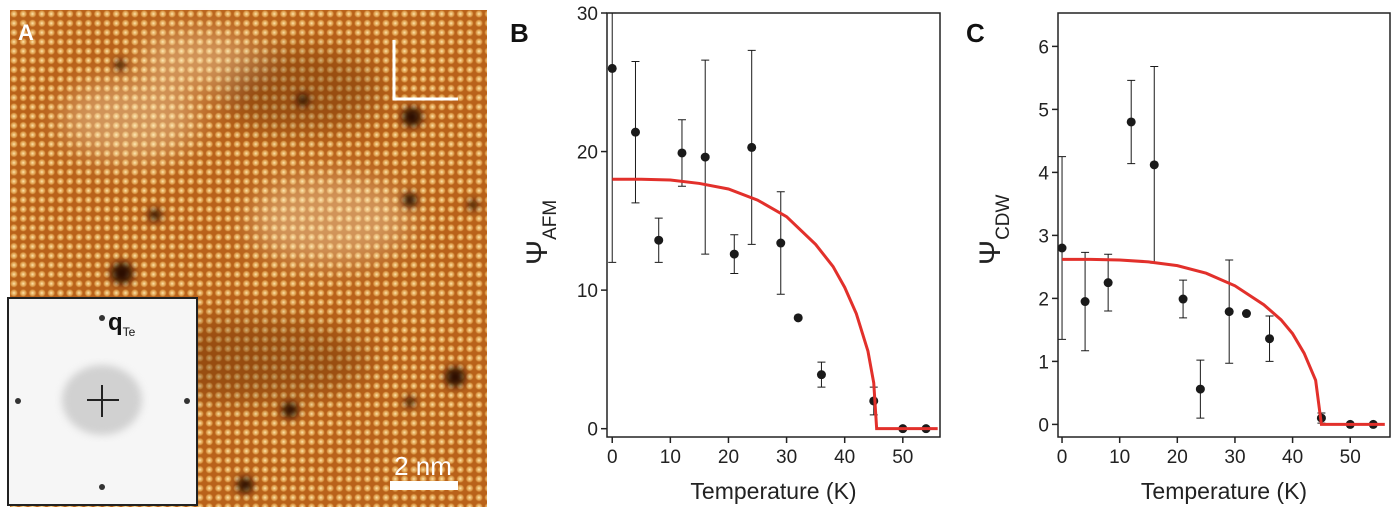 This screenshot has width=1398, height=519. I want to click on y-axis-subscript: AFM, so click(550, 220).